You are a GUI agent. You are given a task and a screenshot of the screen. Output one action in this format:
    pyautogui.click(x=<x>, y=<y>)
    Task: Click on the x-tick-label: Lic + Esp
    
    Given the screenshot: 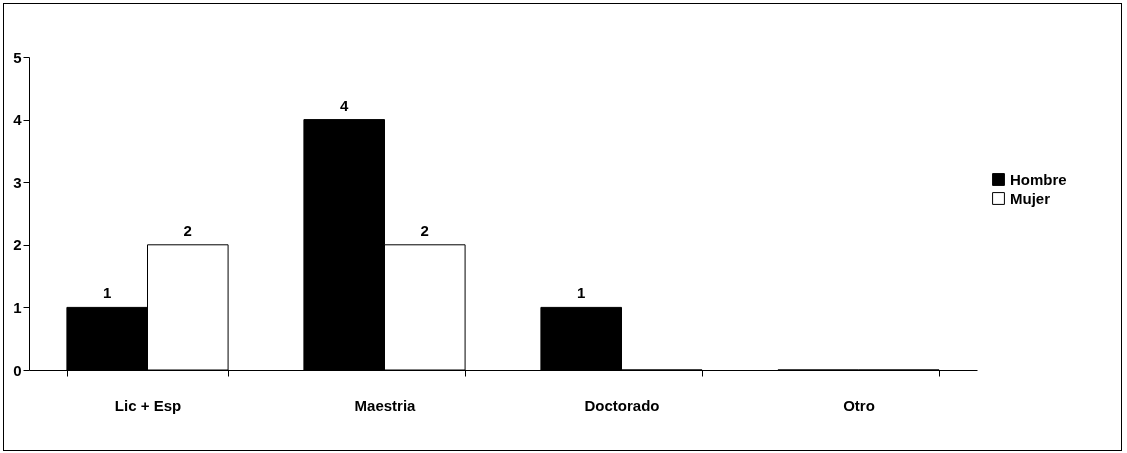 What is the action you would take?
    pyautogui.click(x=148, y=405)
    